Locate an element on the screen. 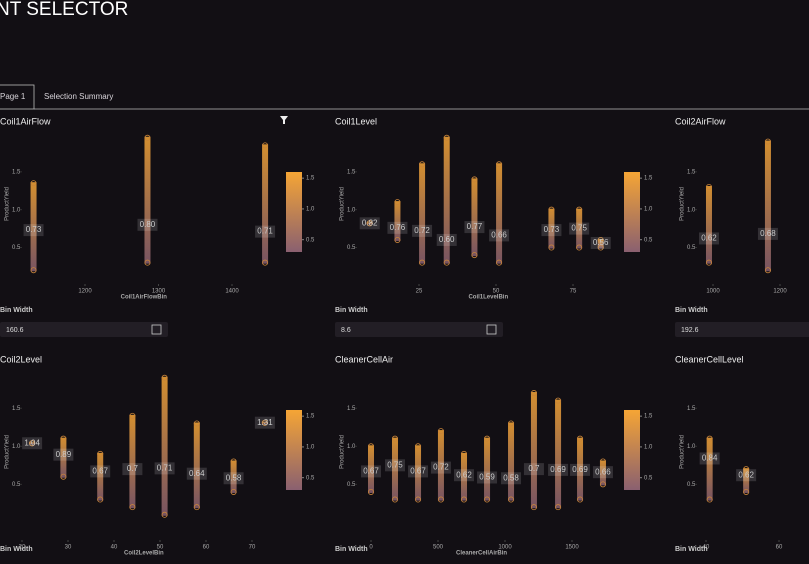 The height and width of the screenshot is (564, 809). tab: Selection Summary is located at coordinates (78, 96).